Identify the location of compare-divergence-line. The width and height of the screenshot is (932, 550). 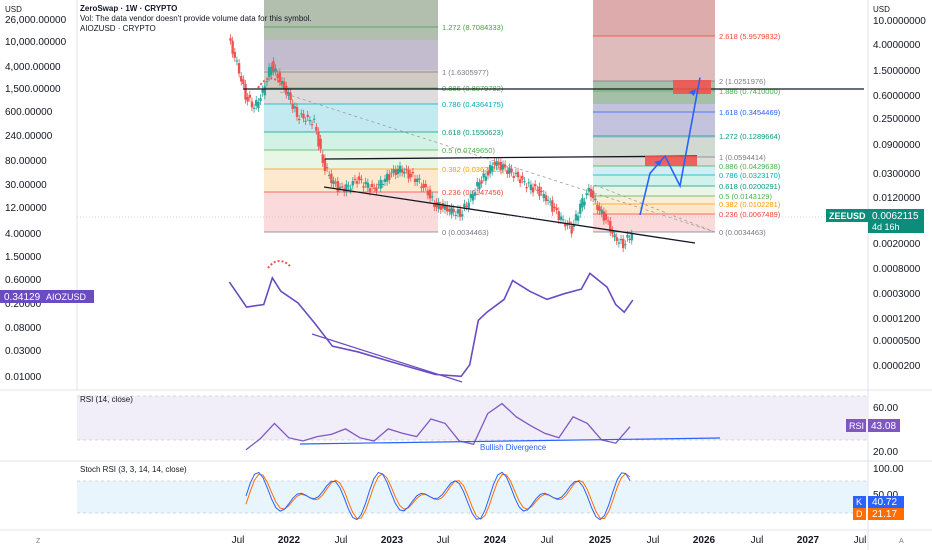
(387, 358).